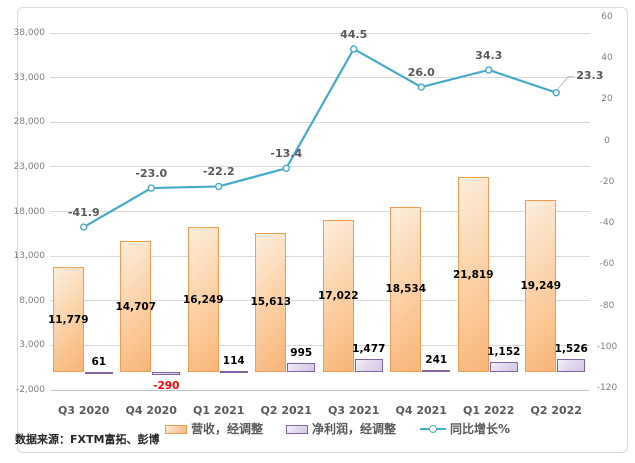  What do you see at coordinates (571, 348) in the screenshot?
I see `net-profit-value-label: 1,526` at bounding box center [571, 348].